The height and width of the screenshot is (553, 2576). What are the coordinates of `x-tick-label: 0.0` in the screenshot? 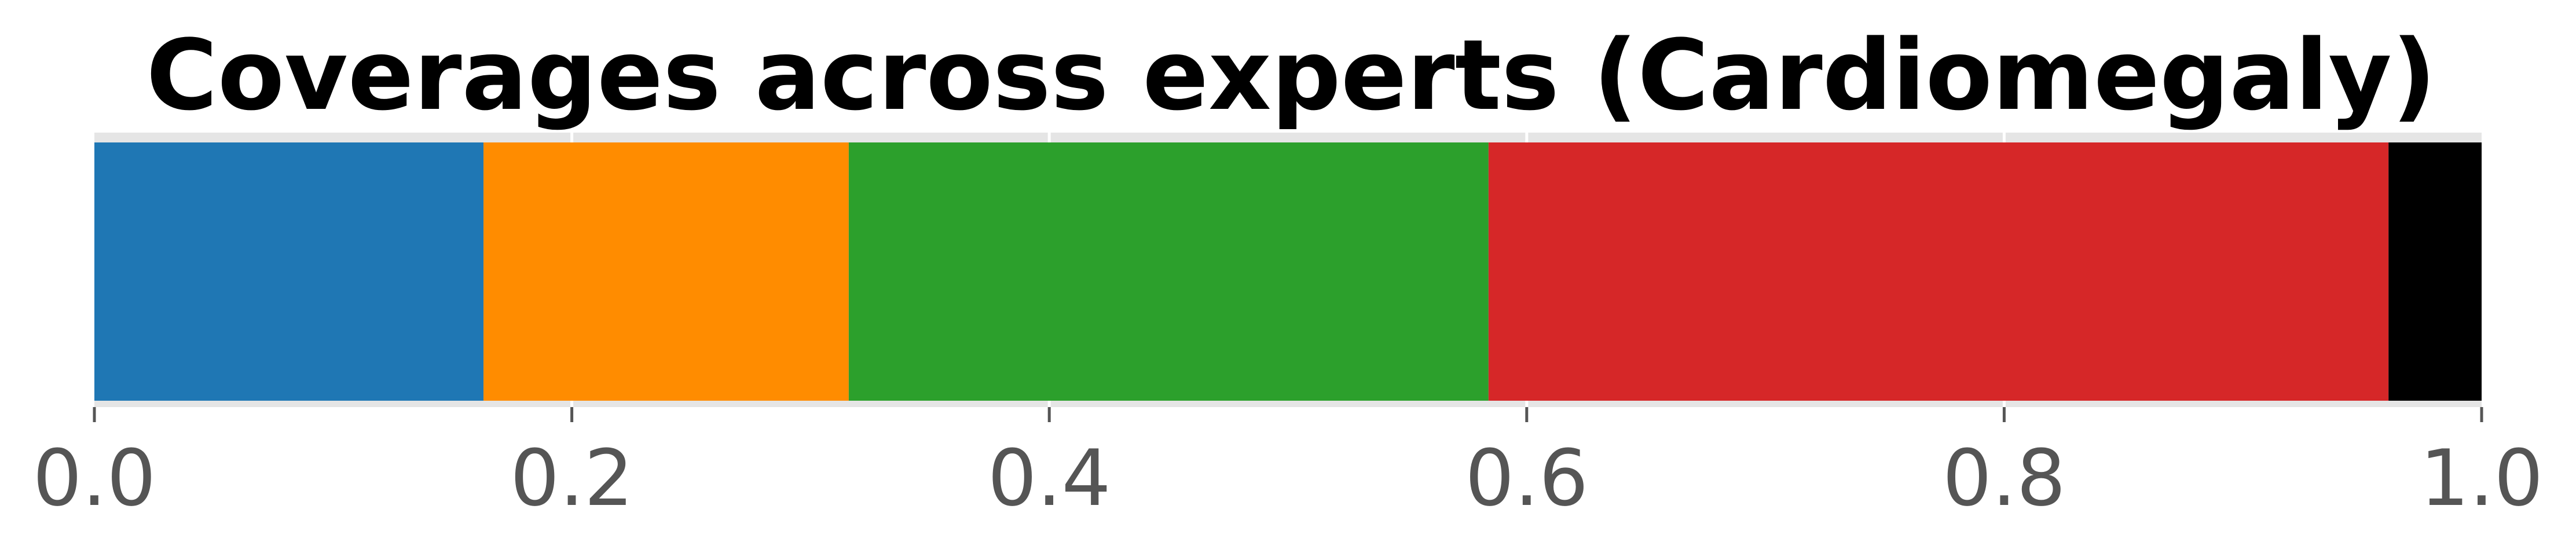 It's located at (94, 478).